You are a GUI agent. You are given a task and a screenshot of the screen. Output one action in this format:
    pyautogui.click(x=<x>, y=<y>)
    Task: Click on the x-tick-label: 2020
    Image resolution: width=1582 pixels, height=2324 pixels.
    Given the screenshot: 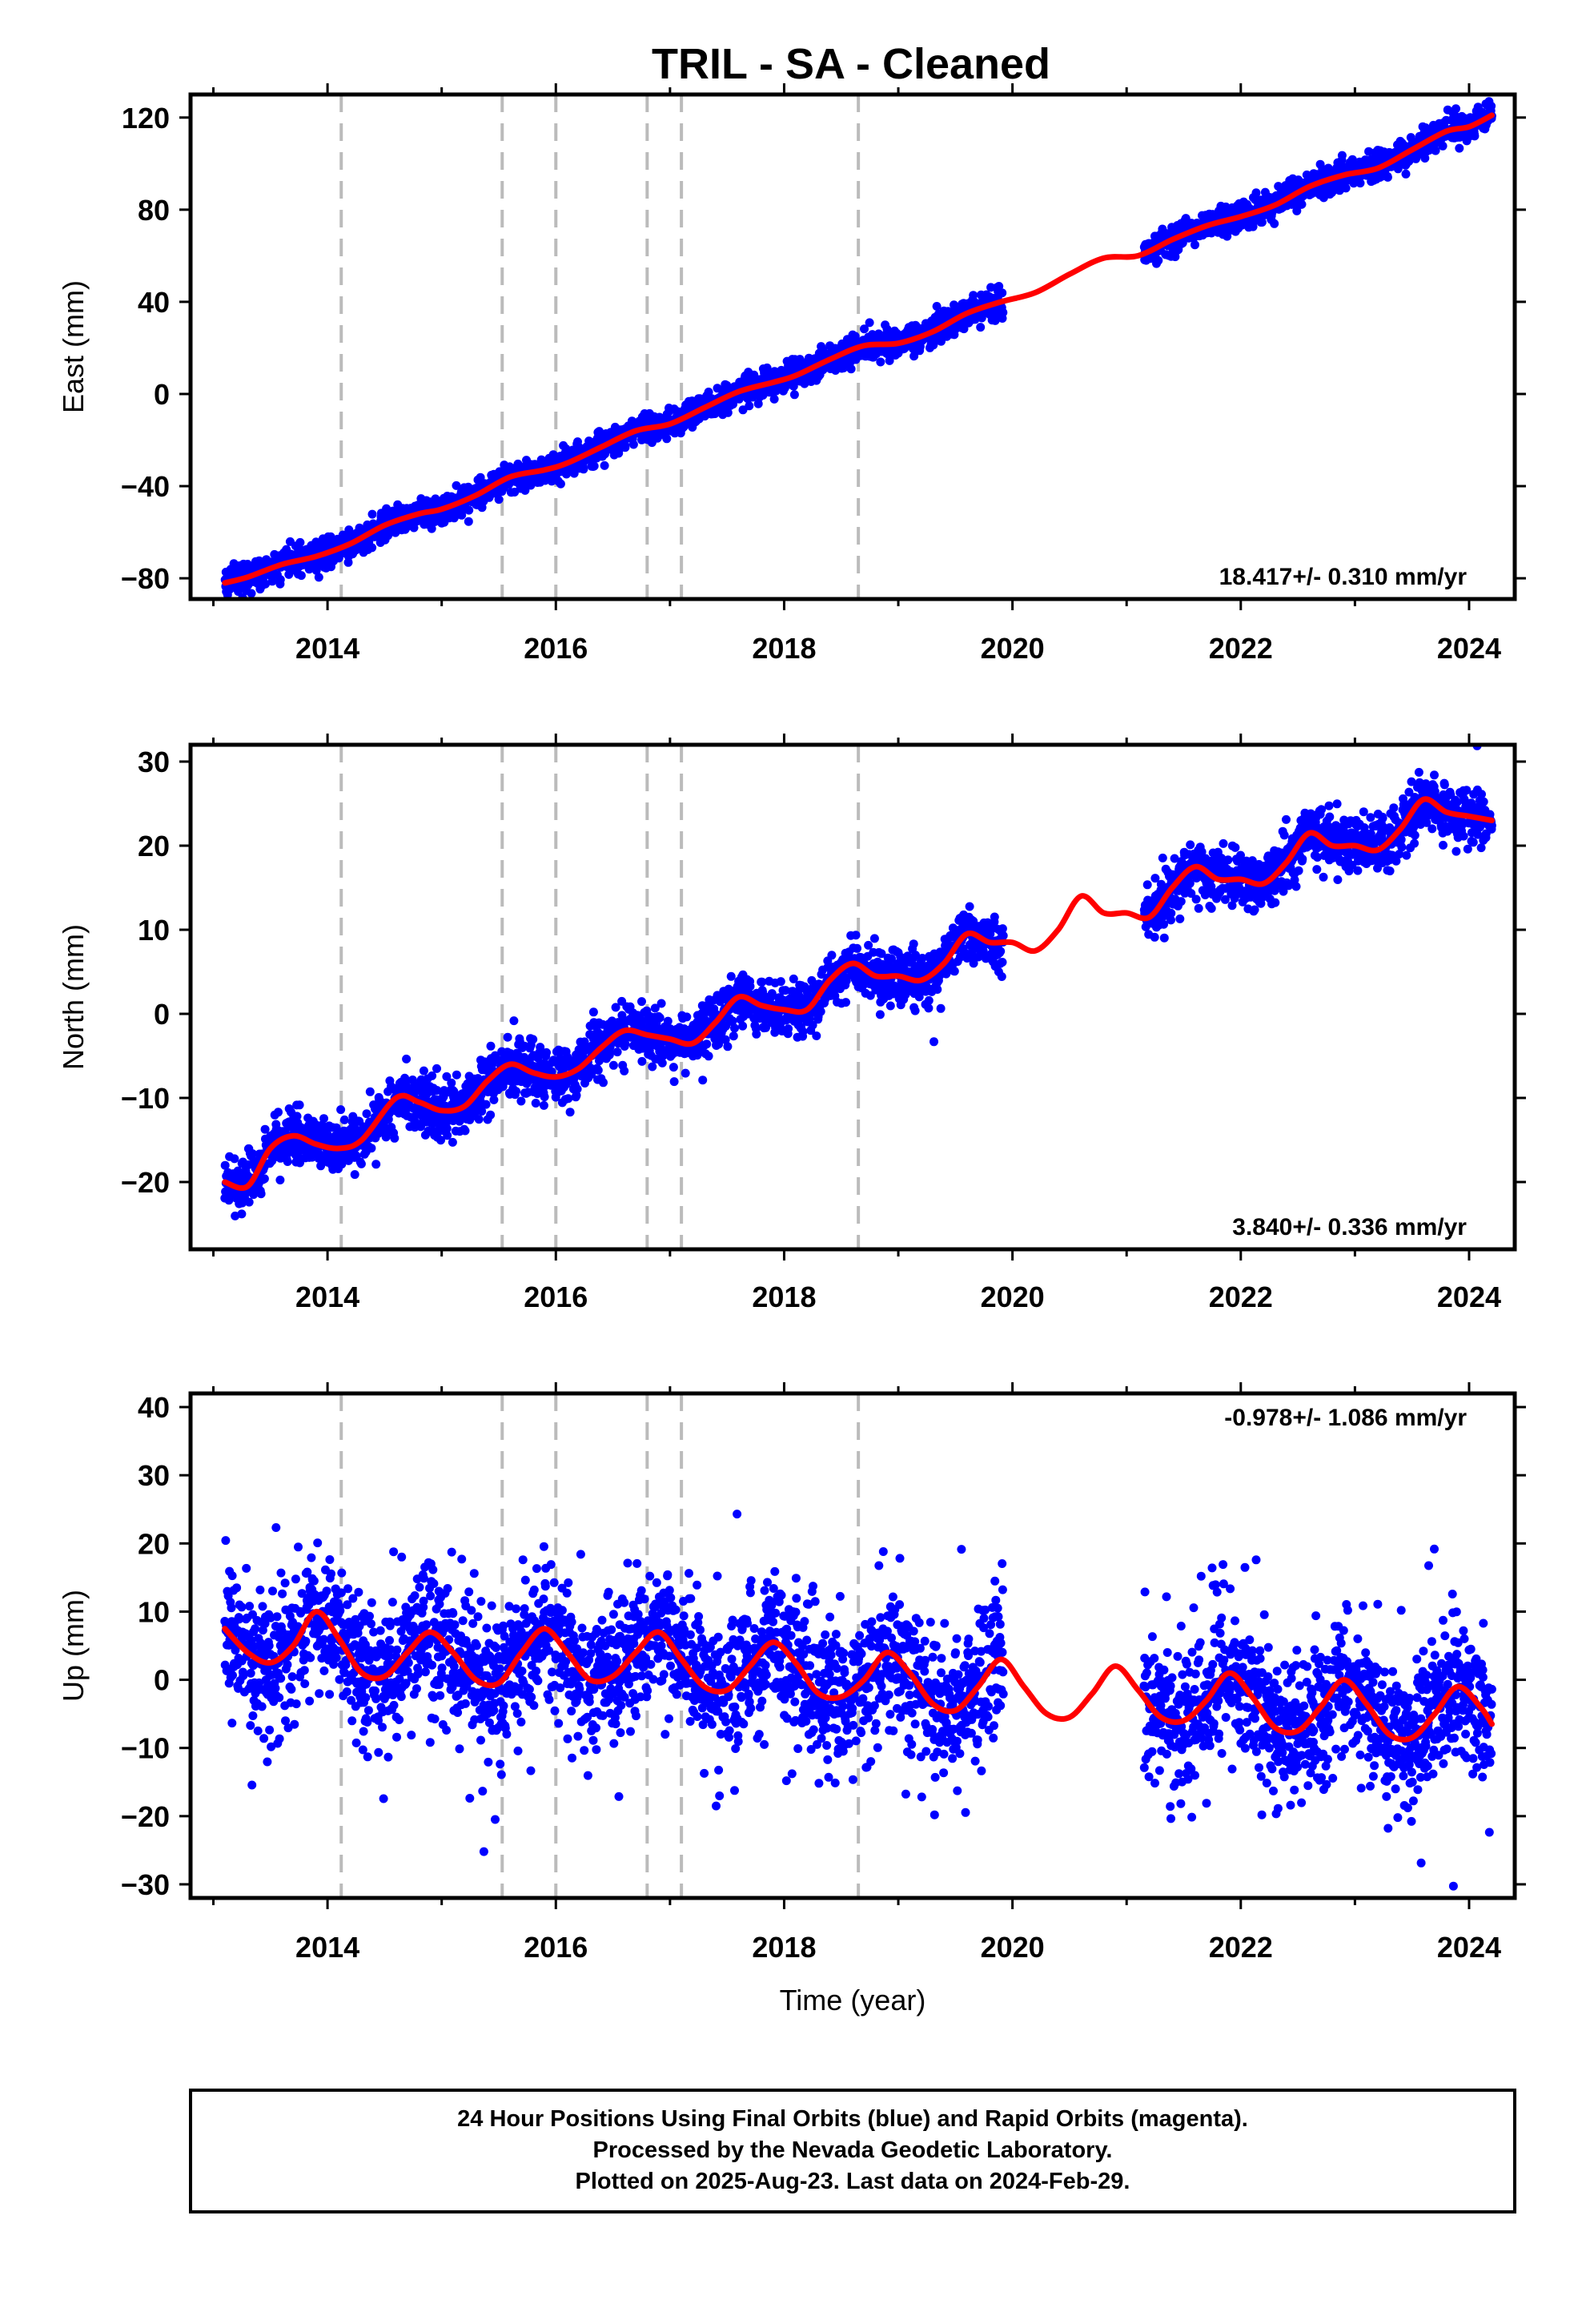 What is the action you would take?
    pyautogui.click(x=1013, y=648)
    